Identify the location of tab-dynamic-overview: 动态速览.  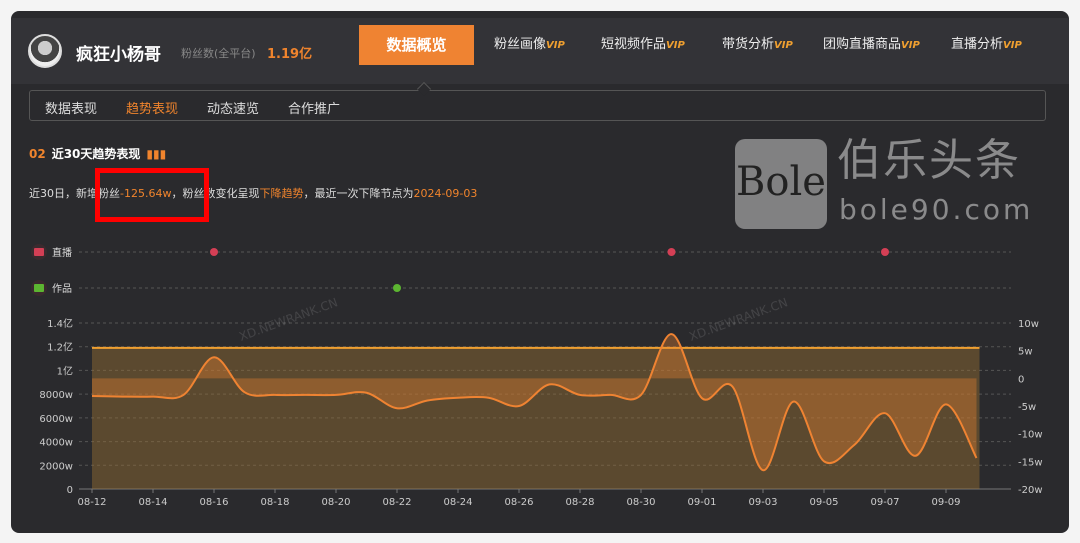
(233, 109).